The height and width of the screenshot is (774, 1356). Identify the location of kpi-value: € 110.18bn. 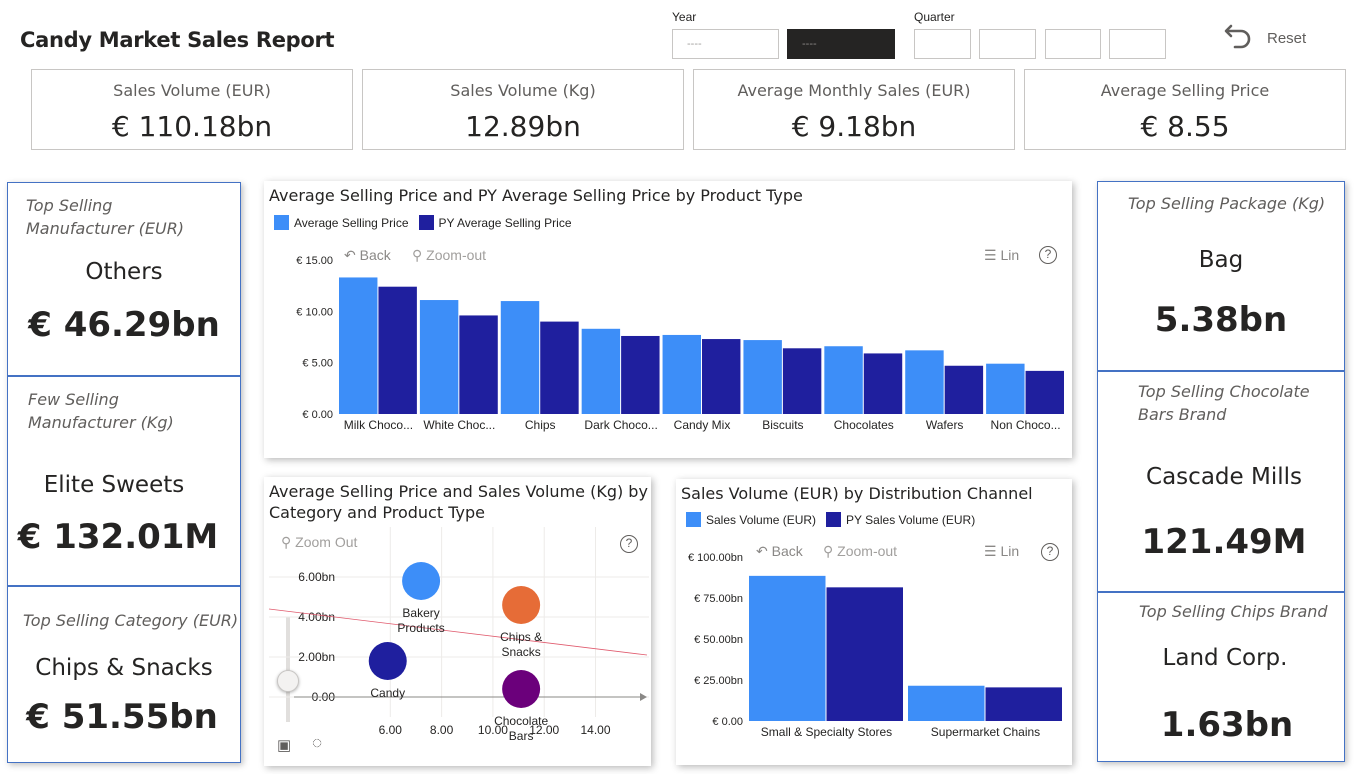
(192, 126).